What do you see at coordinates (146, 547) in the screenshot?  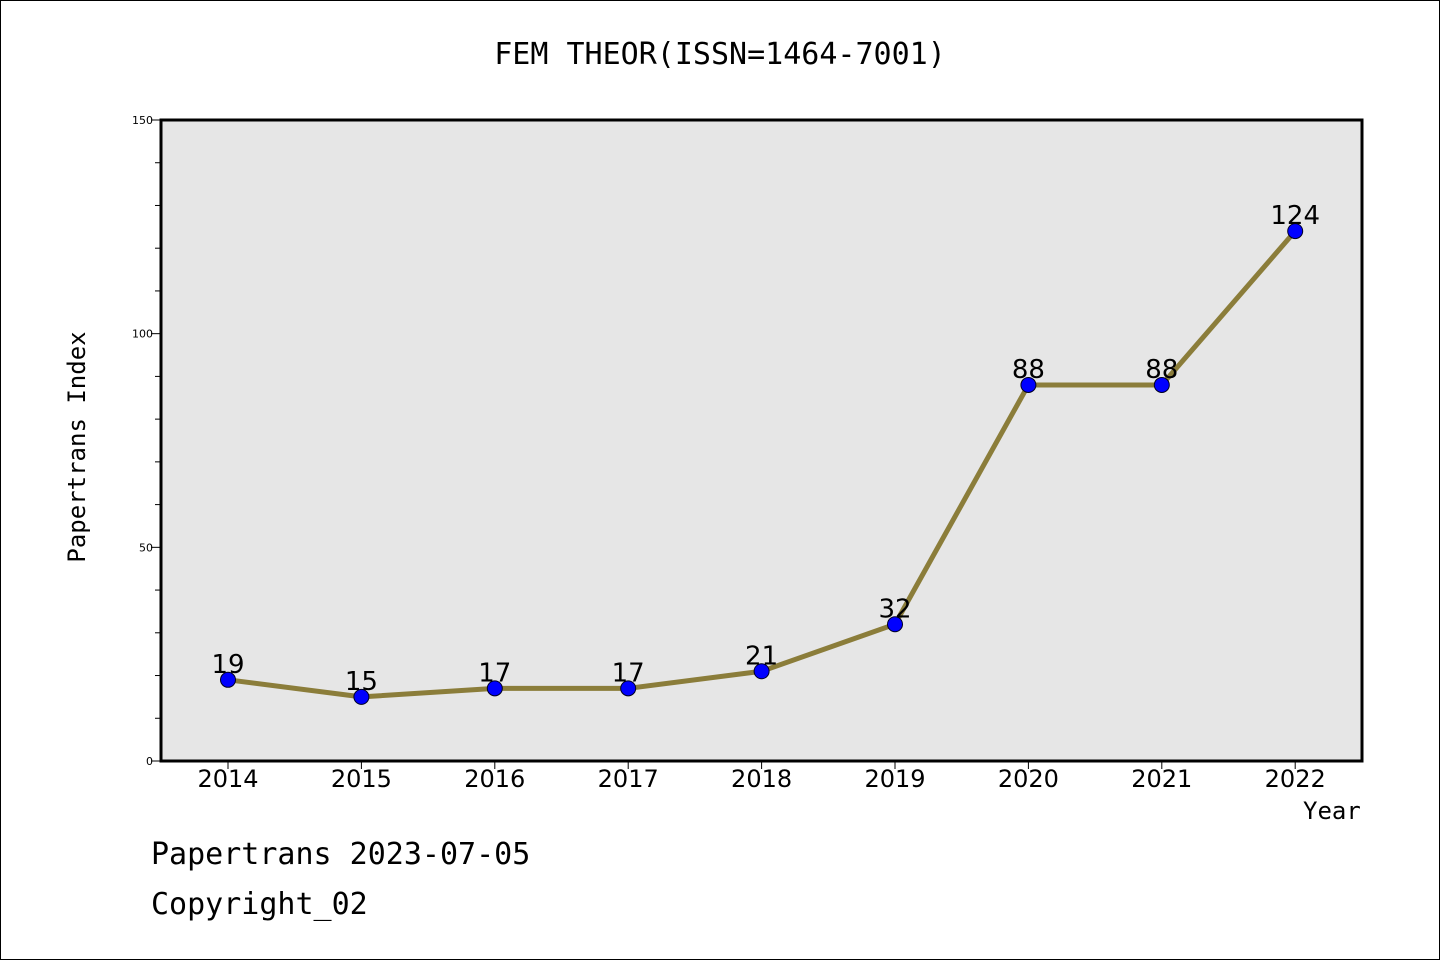 I see `y-tick-label: 50` at bounding box center [146, 547].